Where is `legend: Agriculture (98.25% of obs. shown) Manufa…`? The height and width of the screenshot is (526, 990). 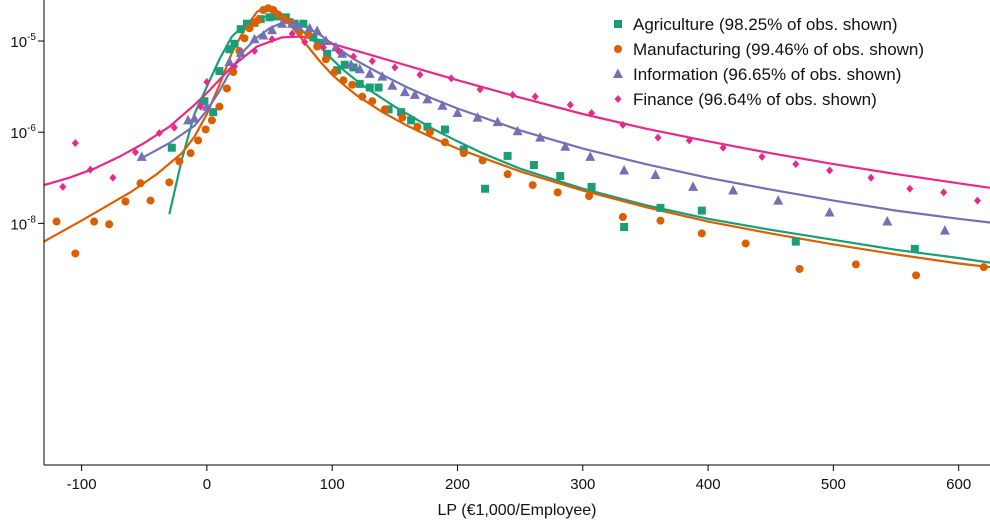 legend: Agriculture (98.25% of obs. shown) Manufa… is located at coordinates (768, 62).